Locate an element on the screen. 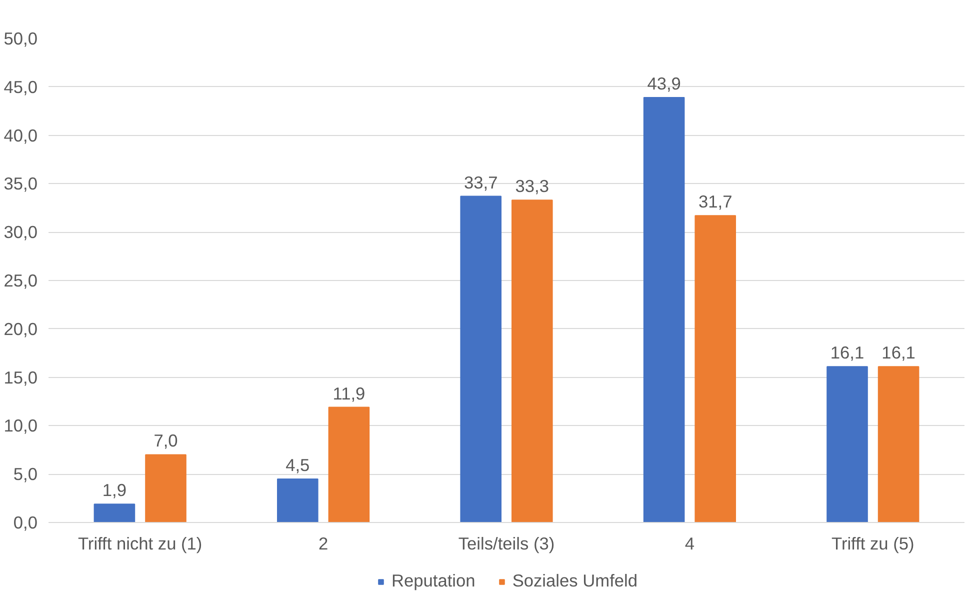  y-tick-label: 40,0 is located at coordinates (21, 135).